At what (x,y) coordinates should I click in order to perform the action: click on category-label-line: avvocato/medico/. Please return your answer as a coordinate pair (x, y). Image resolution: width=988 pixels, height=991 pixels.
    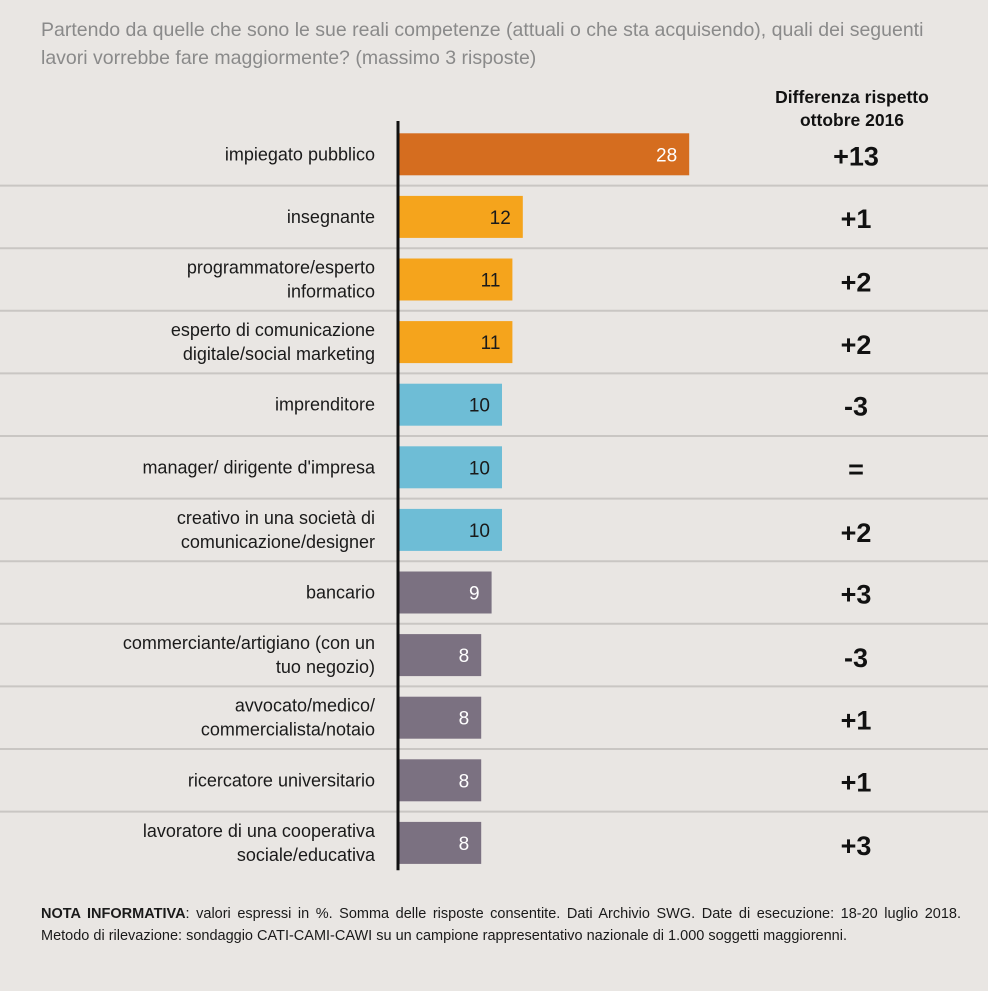
    Looking at the image, I should click on (305, 706).